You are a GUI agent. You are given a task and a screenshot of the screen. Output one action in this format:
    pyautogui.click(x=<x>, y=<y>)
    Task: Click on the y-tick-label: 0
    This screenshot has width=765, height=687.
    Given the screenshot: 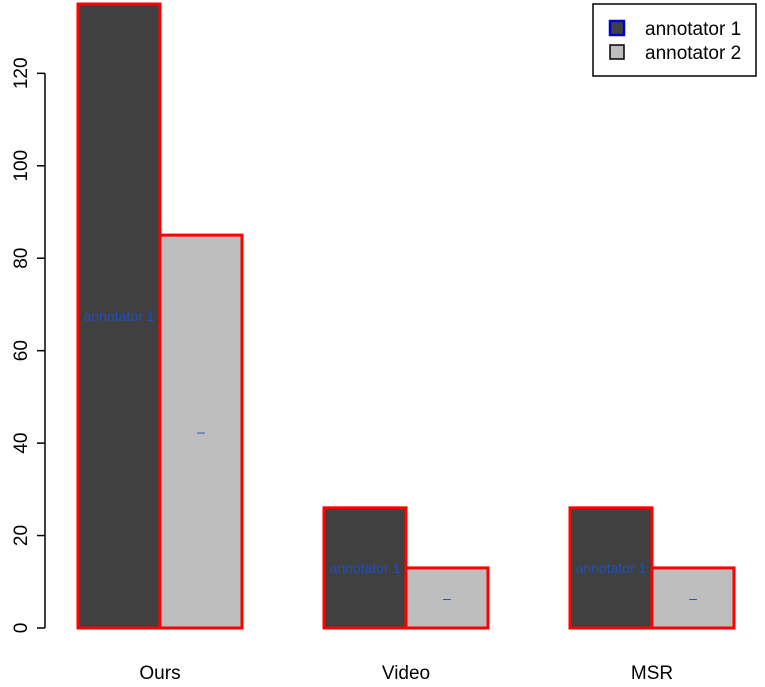 What is the action you would take?
    pyautogui.click(x=21, y=628)
    